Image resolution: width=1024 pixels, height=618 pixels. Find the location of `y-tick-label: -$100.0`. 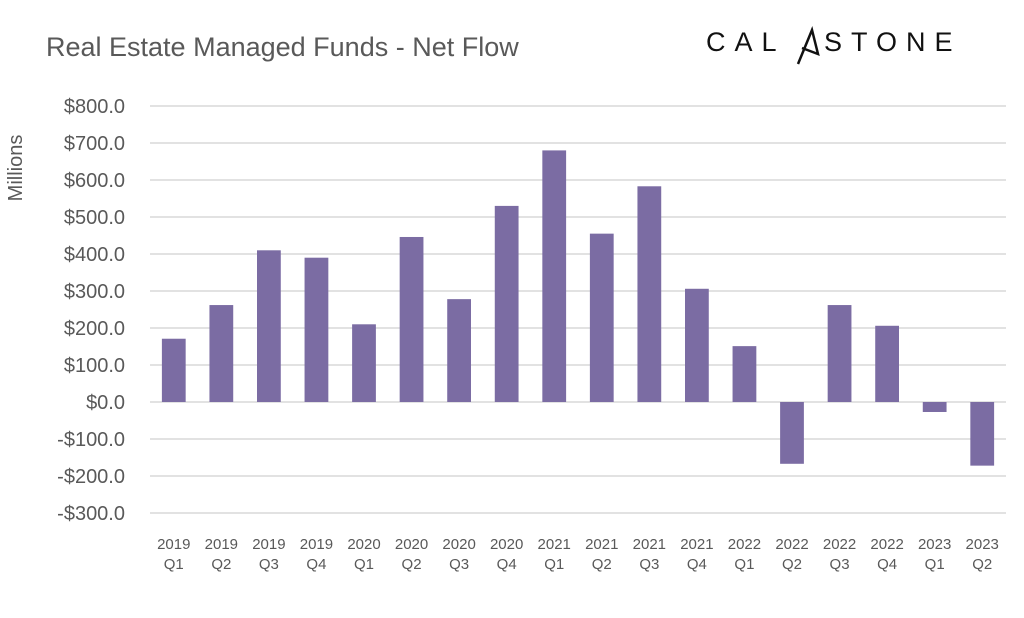

y-tick-label: -$100.0 is located at coordinates (91, 440).